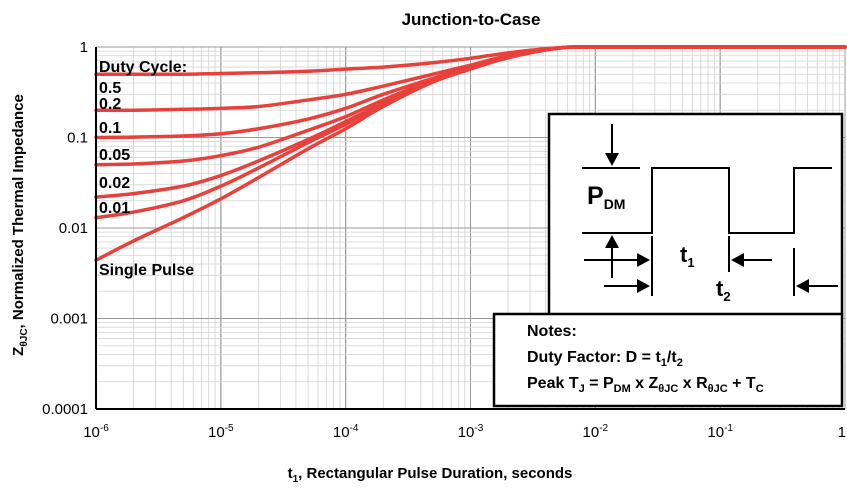 The height and width of the screenshot is (491, 847). Describe the element at coordinates (114, 155) in the screenshot. I see `series-label-0.05: 0.05` at that location.